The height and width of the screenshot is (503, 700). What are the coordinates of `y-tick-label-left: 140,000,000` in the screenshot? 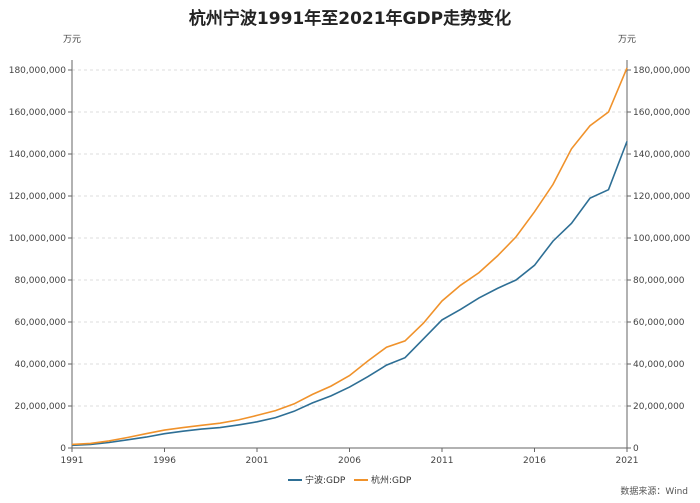 It's located at (38, 155).